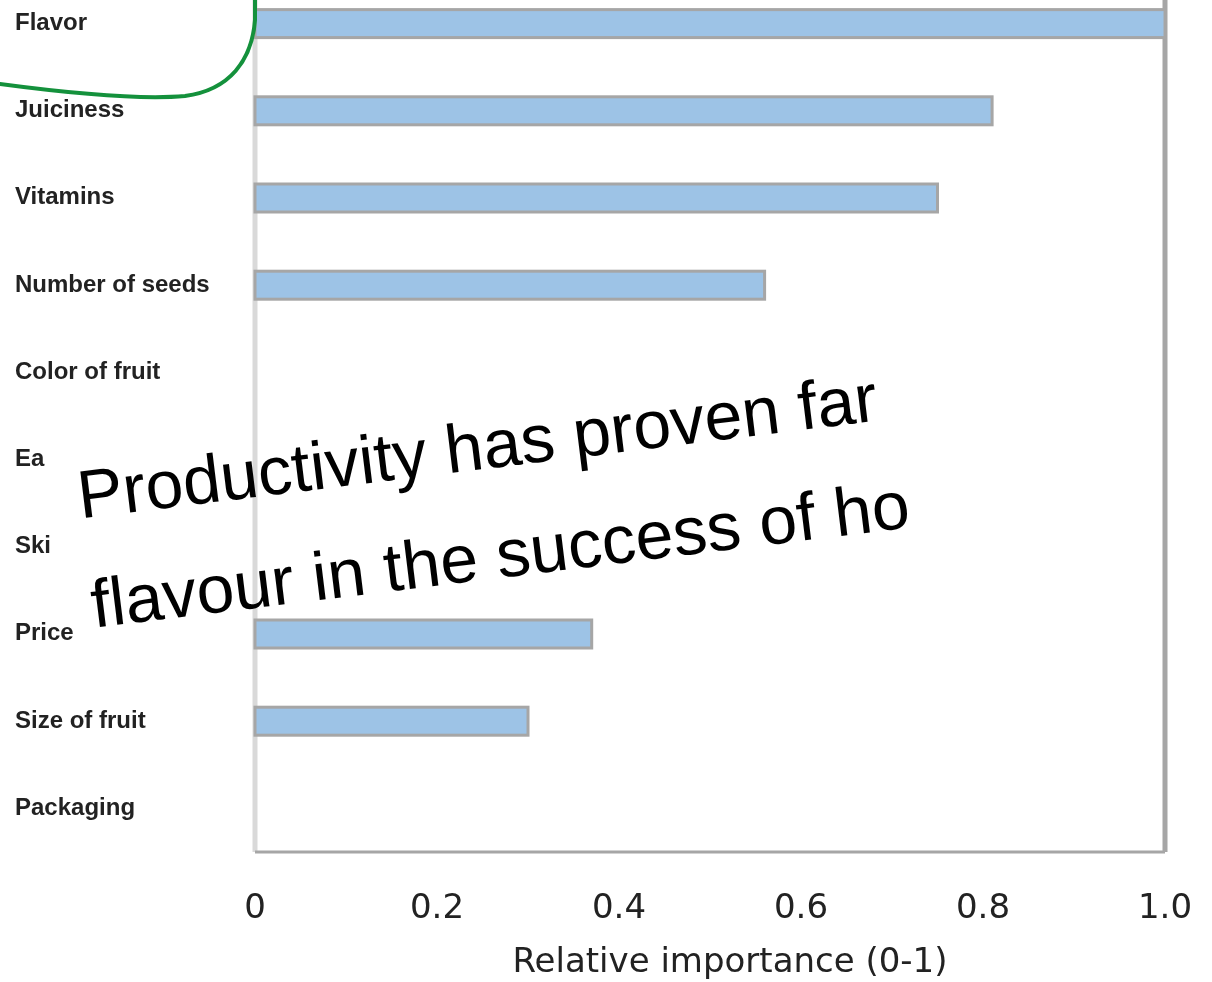 The width and height of the screenshot is (1212, 982). Describe the element at coordinates (65, 196) in the screenshot. I see `y-tick-label: Vitamins` at that location.